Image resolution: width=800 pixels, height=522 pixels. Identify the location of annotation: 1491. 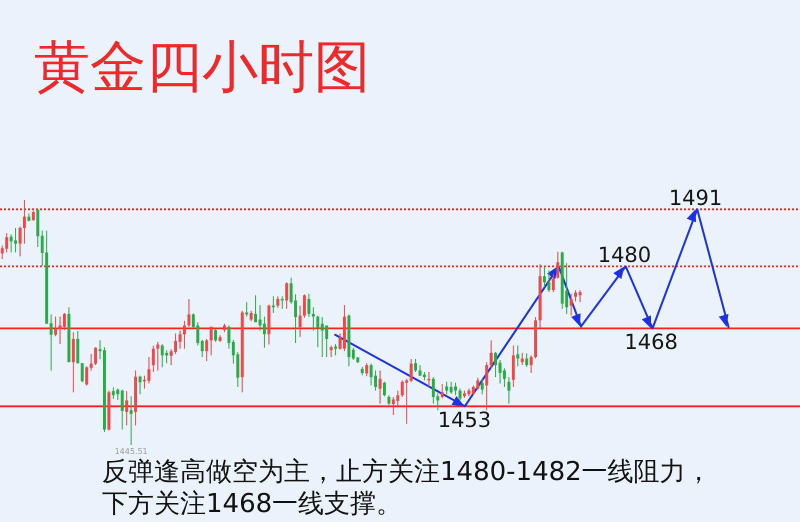
(695, 198).